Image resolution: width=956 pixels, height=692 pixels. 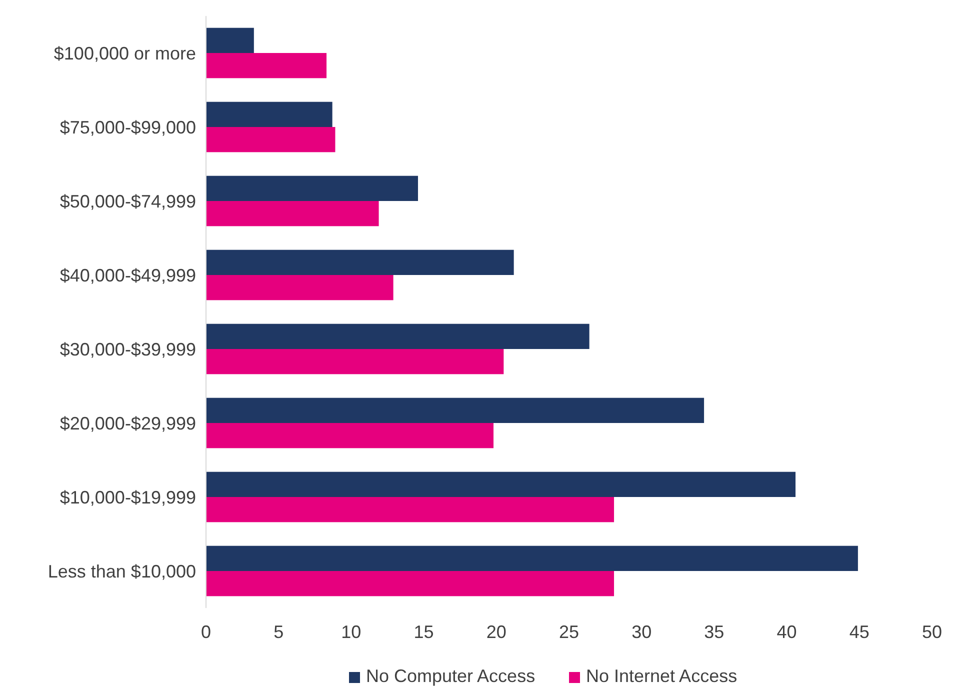 What do you see at coordinates (128, 423) in the screenshot?
I see `y-tick-label: $20,000-$29,999` at bounding box center [128, 423].